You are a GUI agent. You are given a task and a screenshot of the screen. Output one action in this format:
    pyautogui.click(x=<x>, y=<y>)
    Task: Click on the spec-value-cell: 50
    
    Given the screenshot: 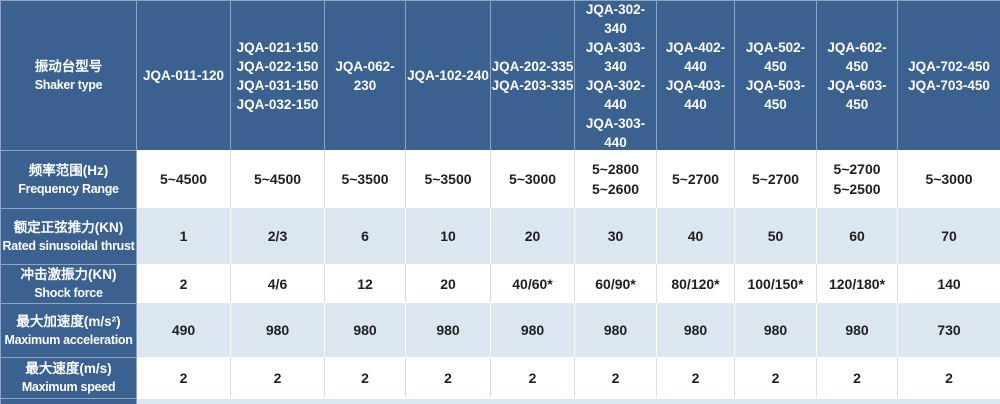 What is the action you would take?
    pyautogui.click(x=776, y=236)
    